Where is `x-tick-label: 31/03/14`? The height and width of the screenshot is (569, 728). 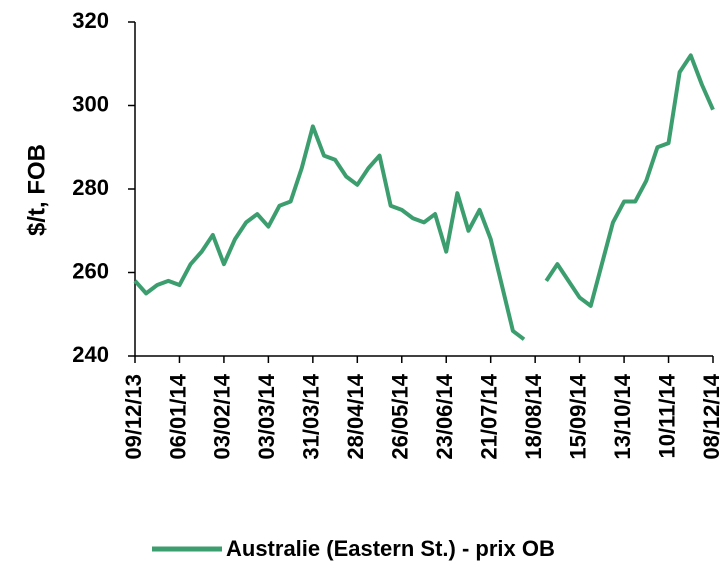 x-tick-label: 31/03/14 is located at coordinates (311, 416).